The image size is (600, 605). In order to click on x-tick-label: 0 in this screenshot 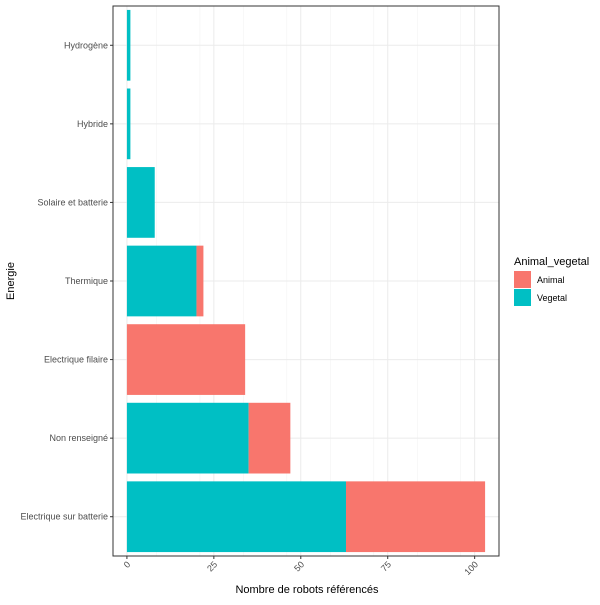, I will do `click(127, 564)`.